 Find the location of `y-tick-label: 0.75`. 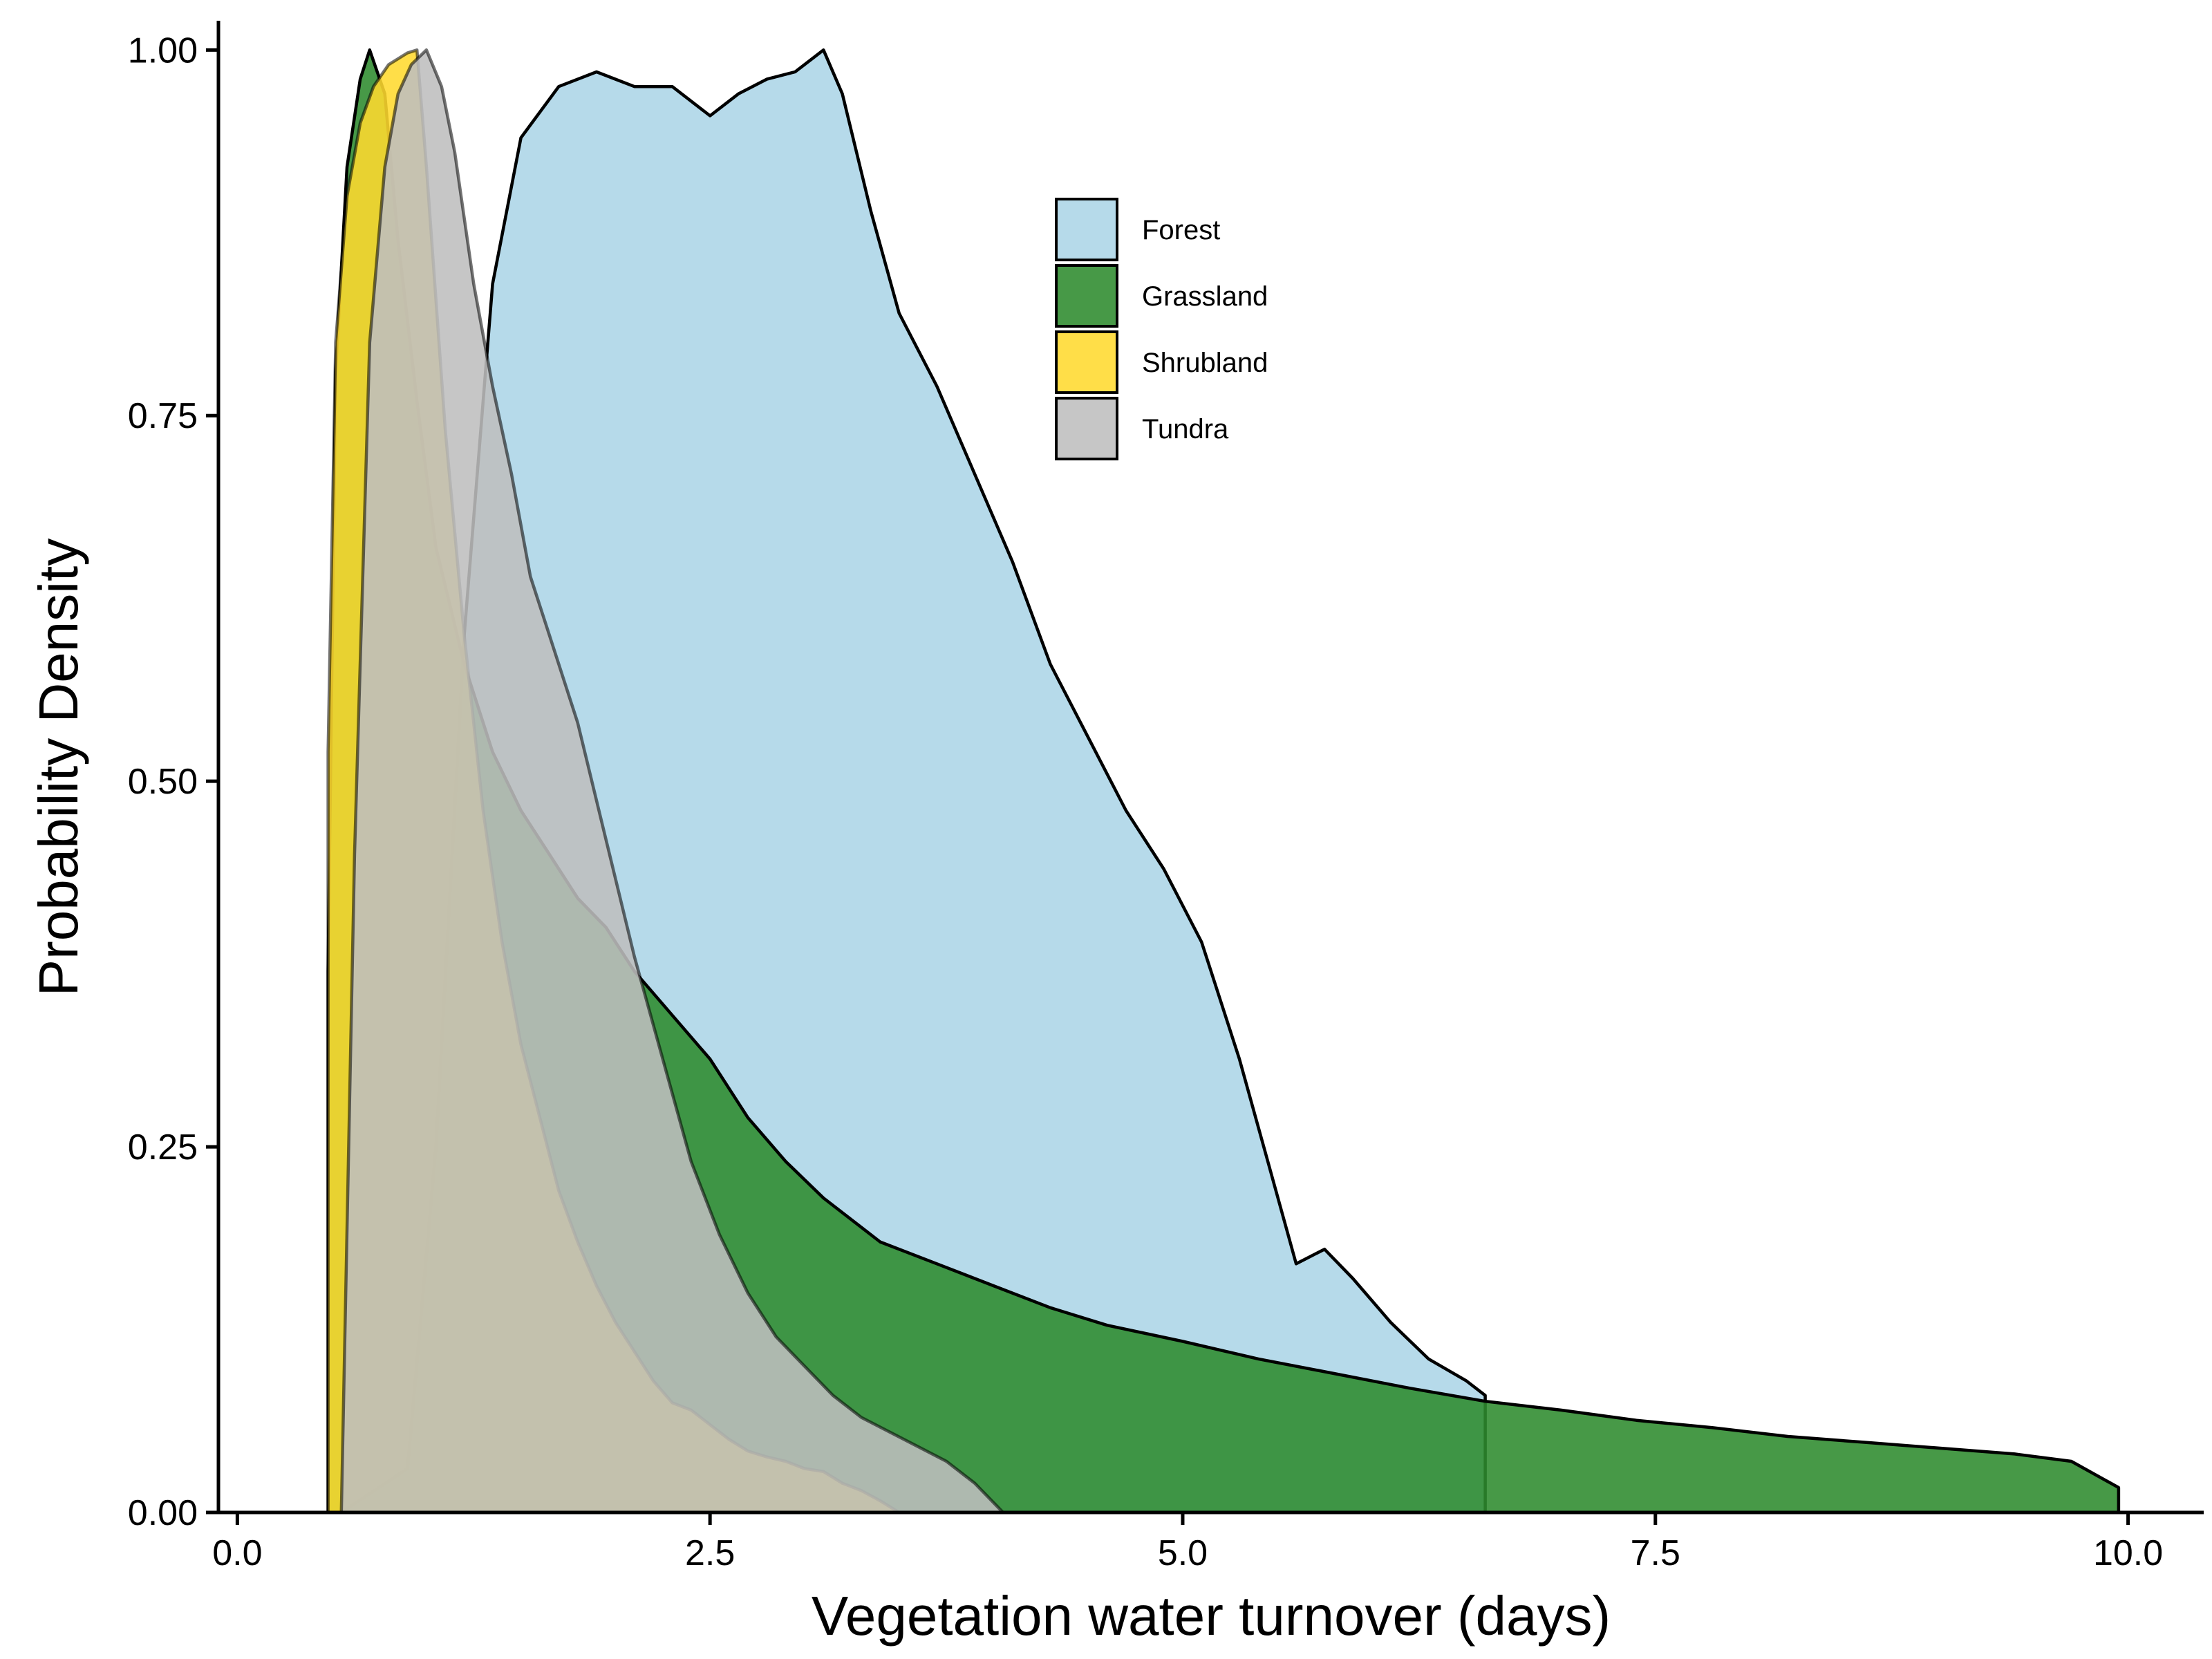

y-tick-label: 0.75 is located at coordinates (163, 416).